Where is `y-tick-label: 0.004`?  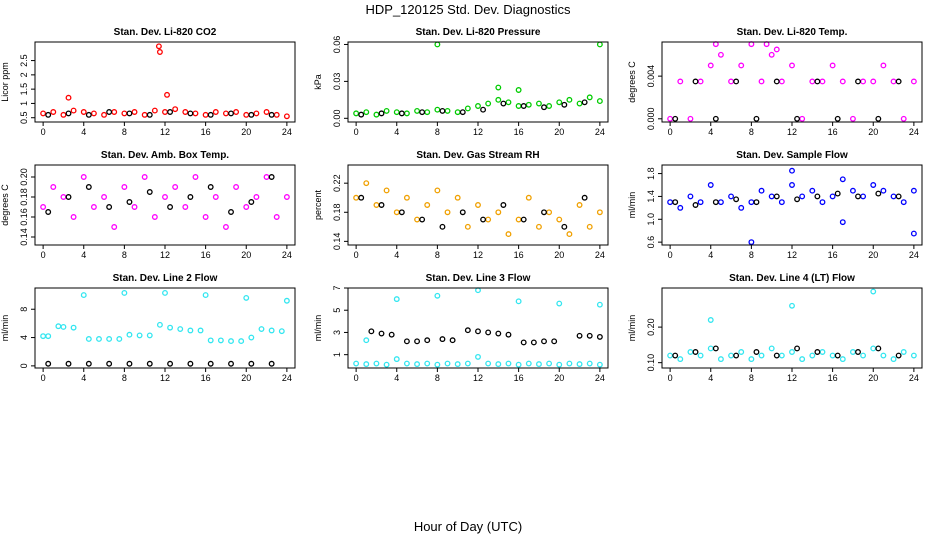
y-tick-label: 0.004 is located at coordinates (651, 76).